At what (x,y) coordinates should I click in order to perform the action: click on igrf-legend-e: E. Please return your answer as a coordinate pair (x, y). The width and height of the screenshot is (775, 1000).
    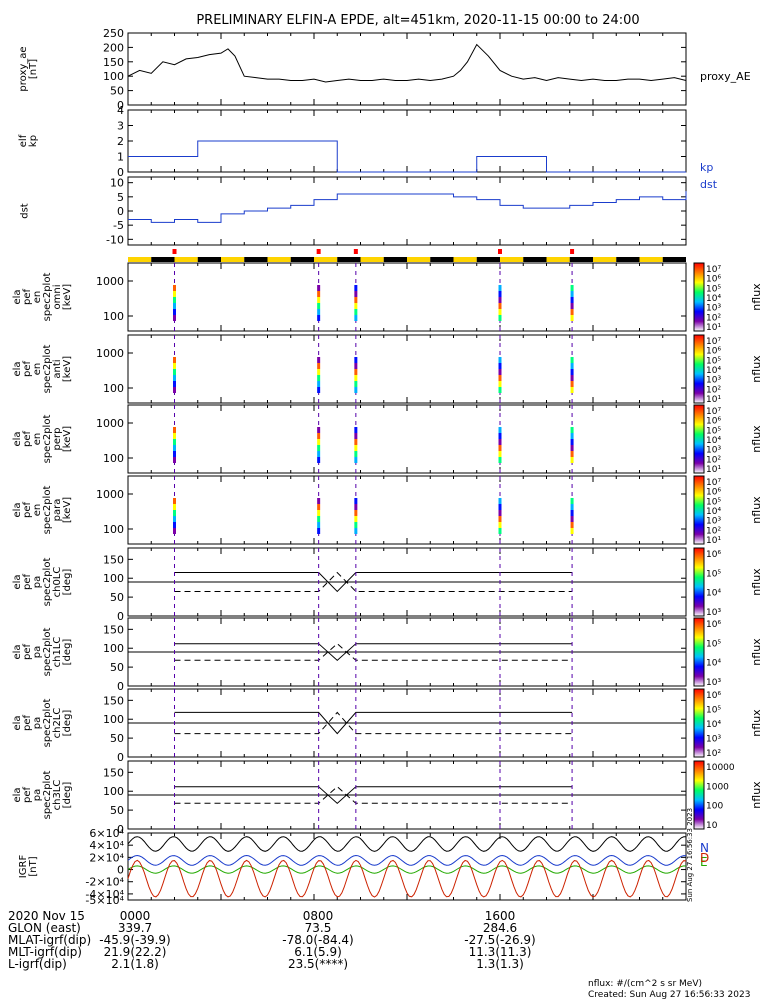
    Looking at the image, I should click on (704, 862).